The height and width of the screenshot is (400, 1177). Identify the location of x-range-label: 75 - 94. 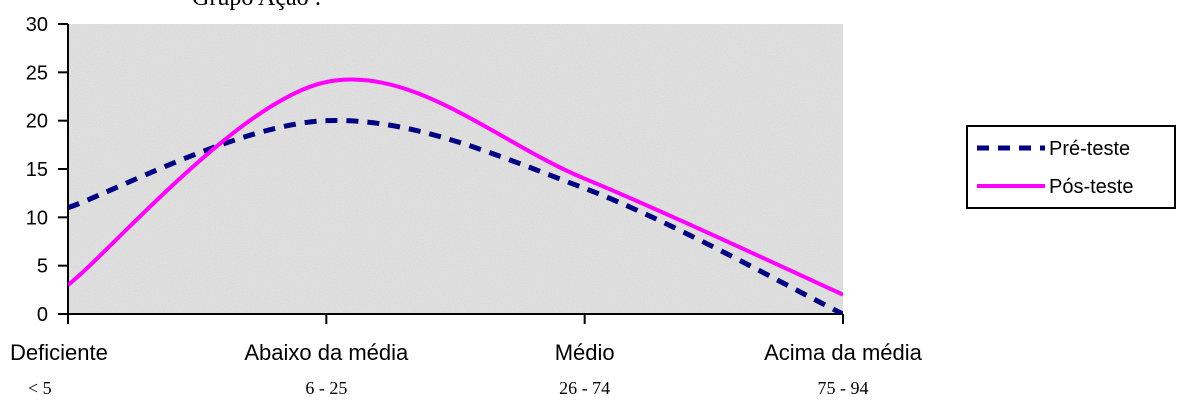
(843, 388).